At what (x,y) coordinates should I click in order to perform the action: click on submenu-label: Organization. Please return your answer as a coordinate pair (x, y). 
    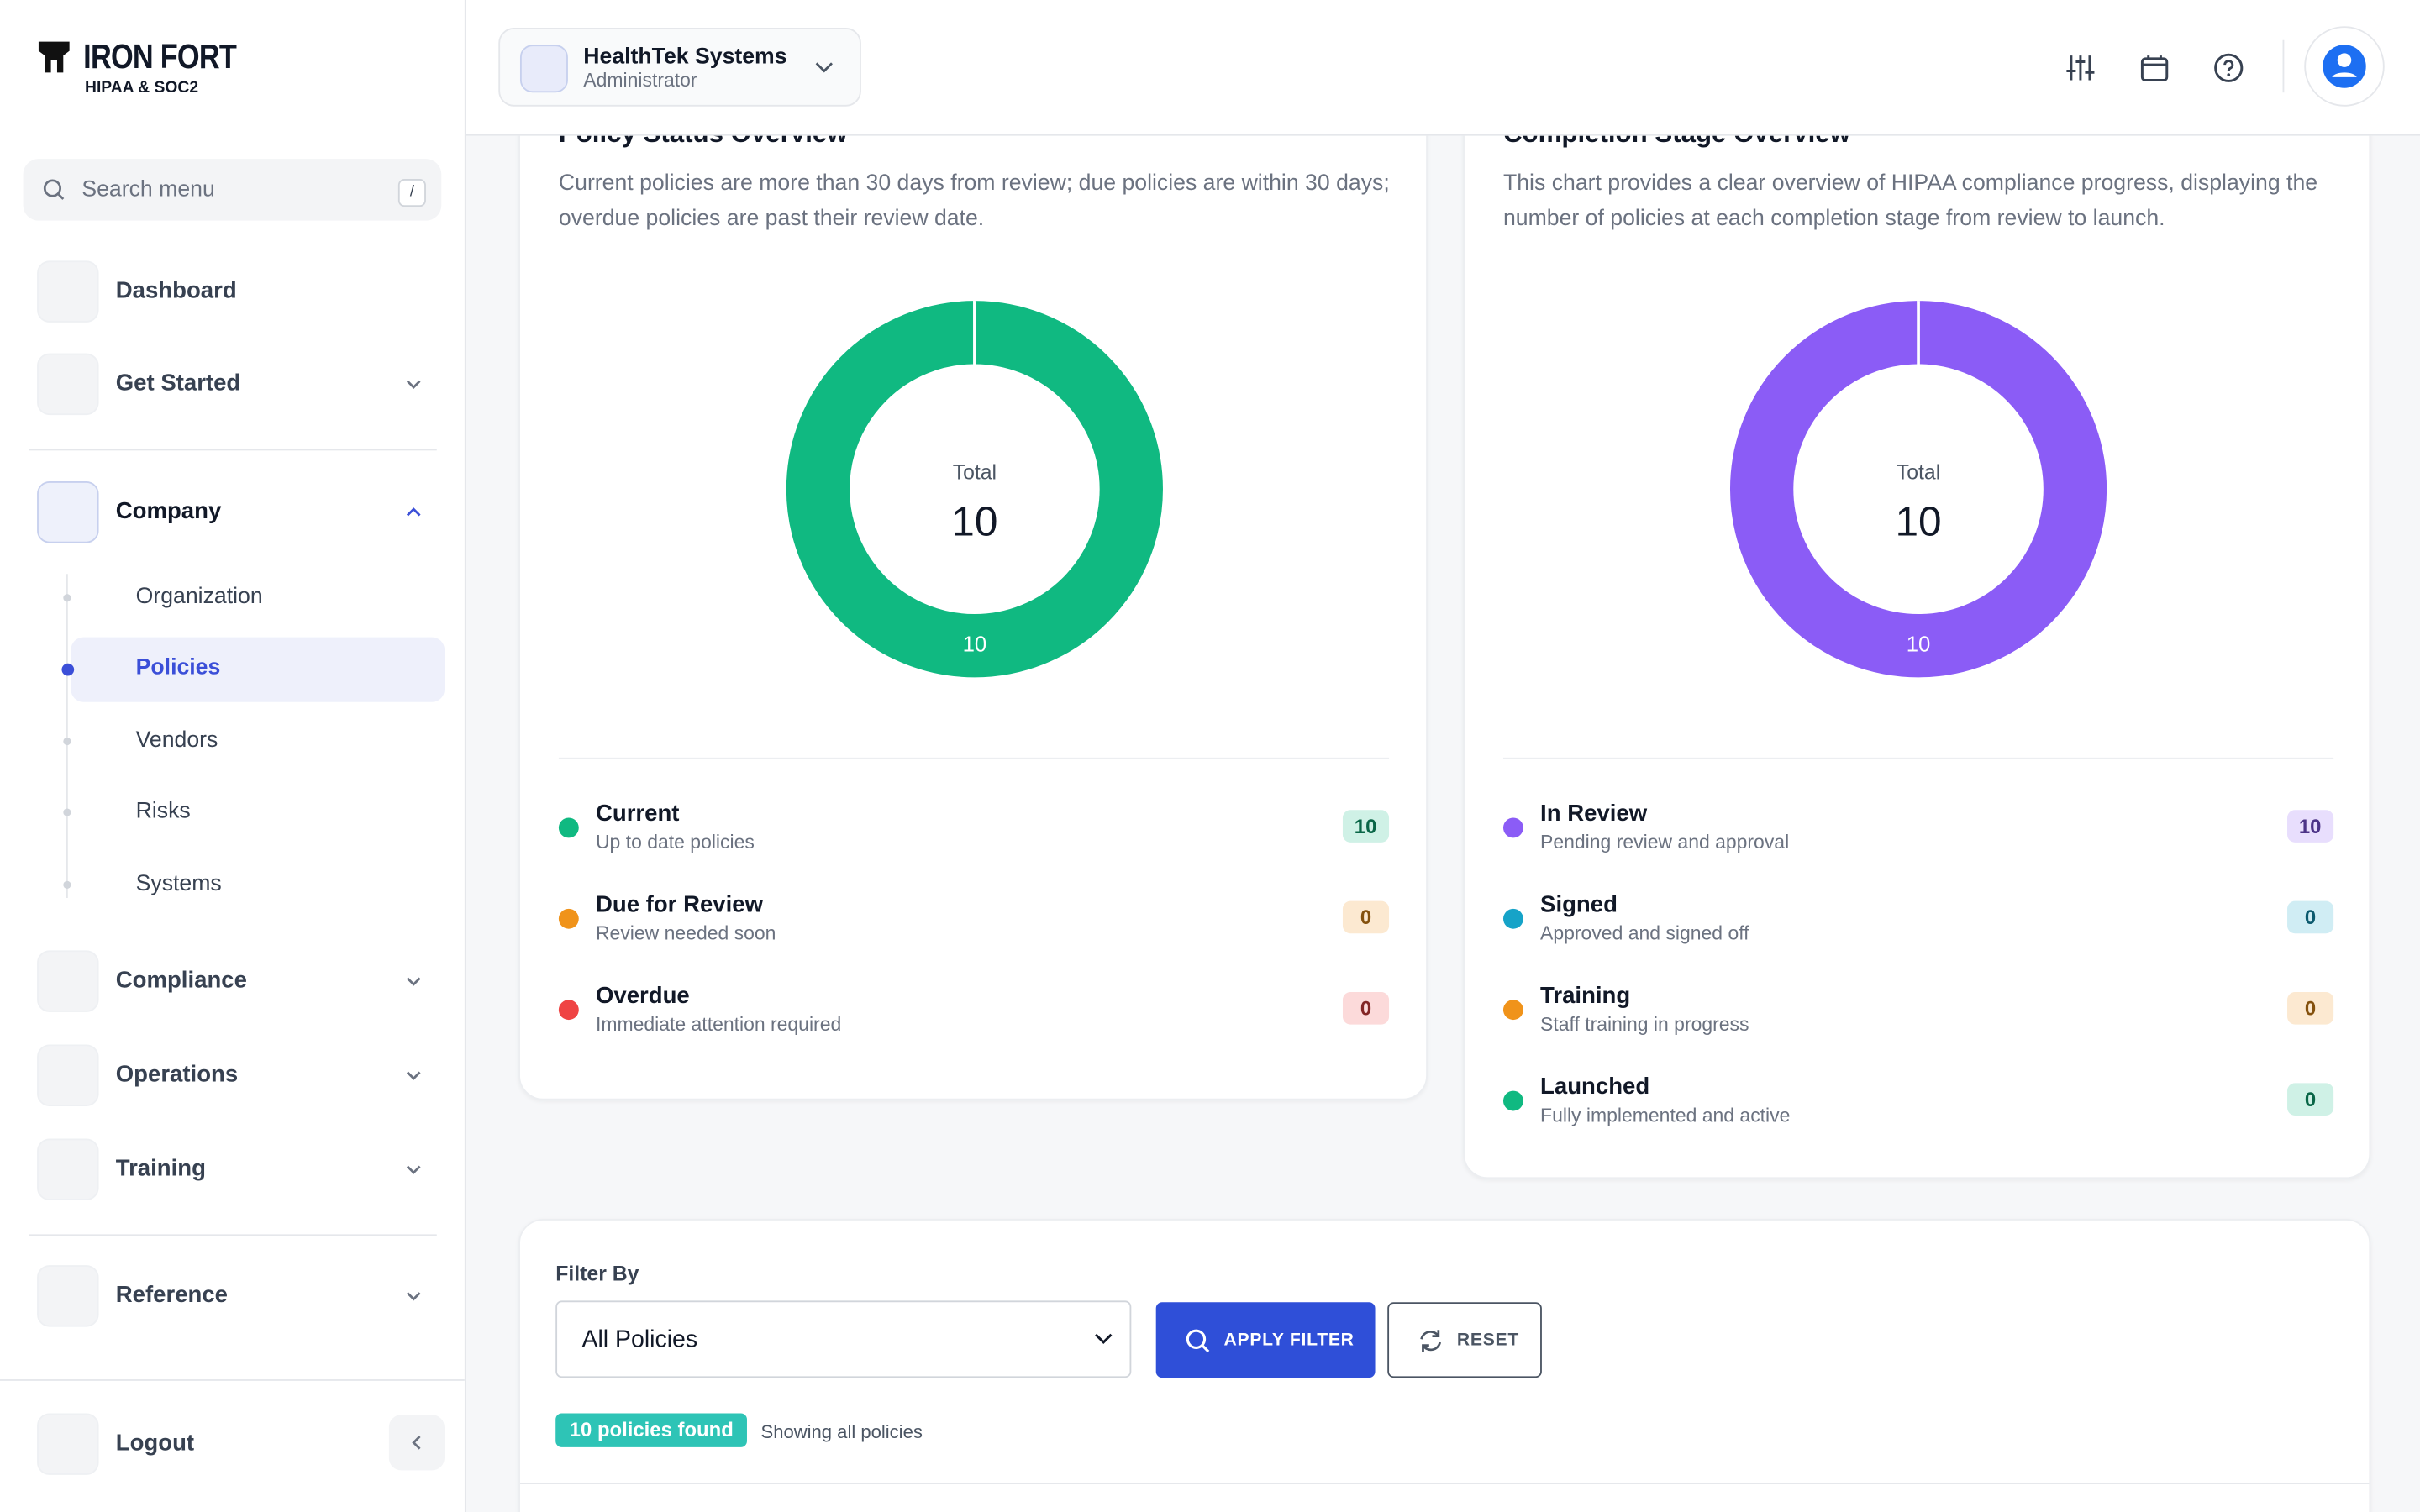
    Looking at the image, I should click on (199, 597).